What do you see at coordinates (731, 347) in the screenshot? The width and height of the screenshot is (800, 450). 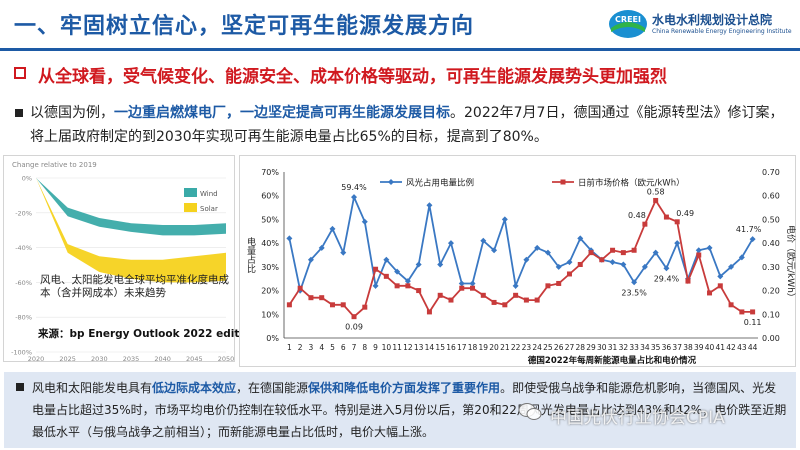 I see `x-tick-label: 42` at bounding box center [731, 347].